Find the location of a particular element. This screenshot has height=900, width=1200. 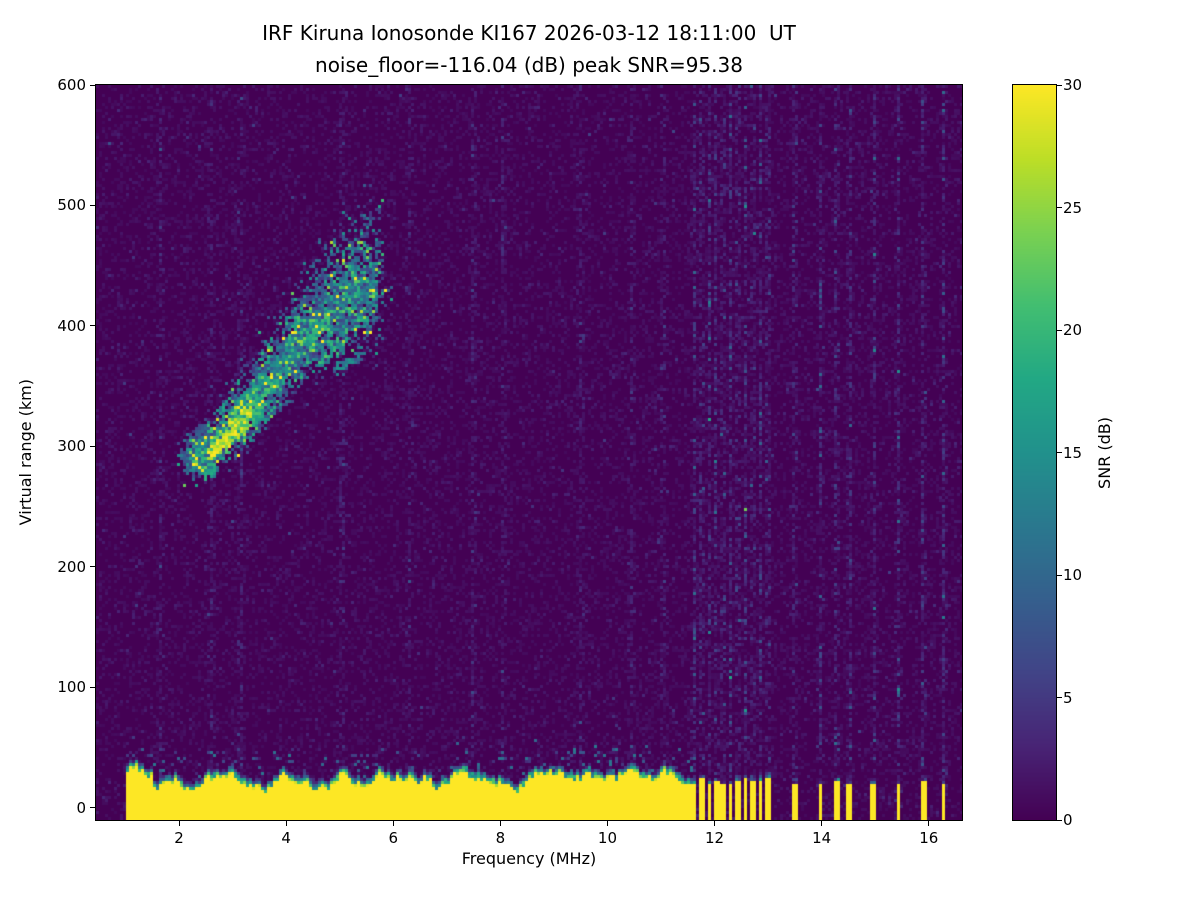

y-tick-label: 600 is located at coordinates (71, 85).